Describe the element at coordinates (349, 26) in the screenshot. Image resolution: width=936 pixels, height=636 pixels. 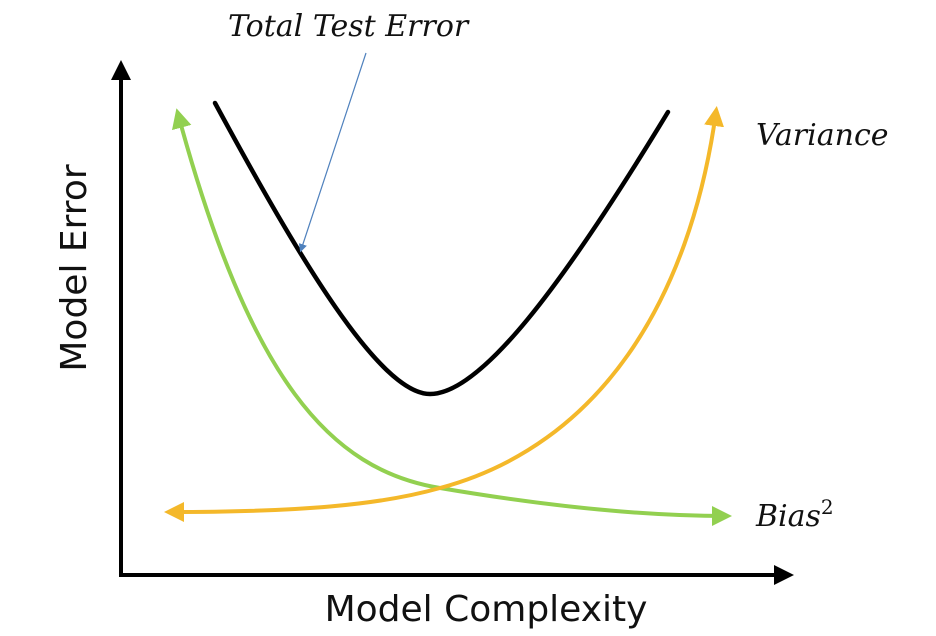
I see `total-test-error-label: Total Test Error` at that location.